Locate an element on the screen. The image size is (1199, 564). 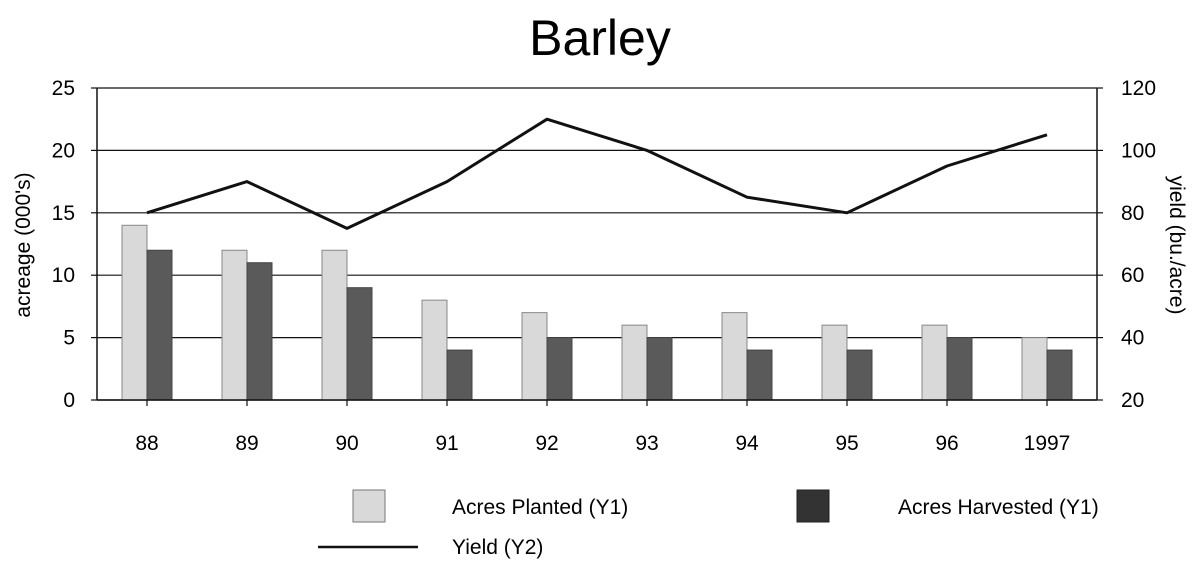
y2-tick-labels: 20 40 60 80 100 120 is located at coordinates (1138, 244).